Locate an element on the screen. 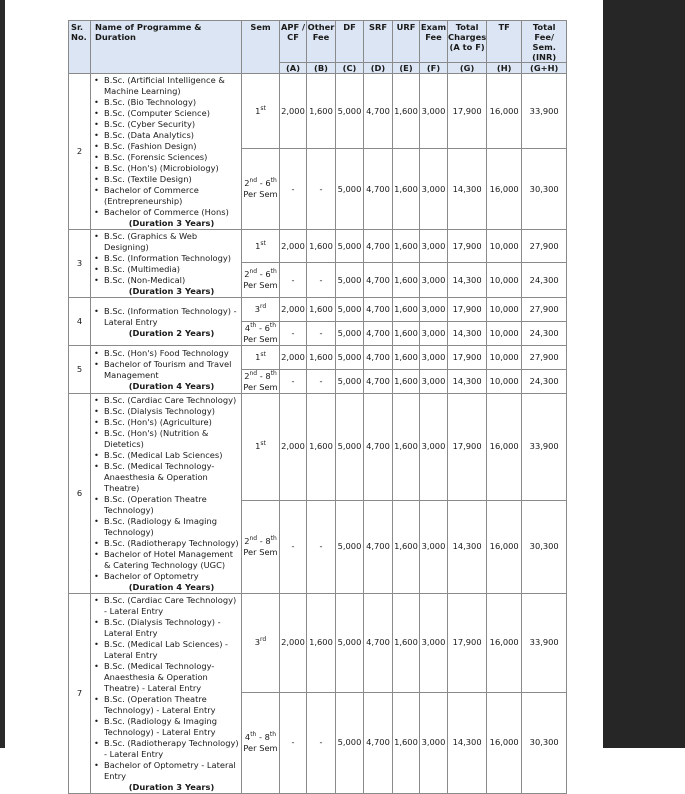 Image resolution: width=685 pixels, height=794 pixels. serial-number: 3 is located at coordinates (79, 263).